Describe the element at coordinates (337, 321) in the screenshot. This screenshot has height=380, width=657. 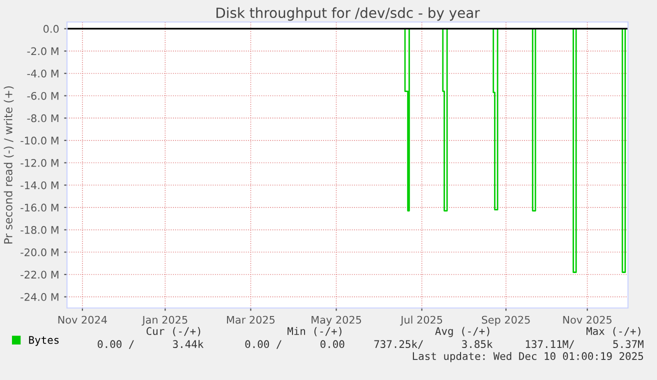
I see `x-tick-label: May 2025` at that location.